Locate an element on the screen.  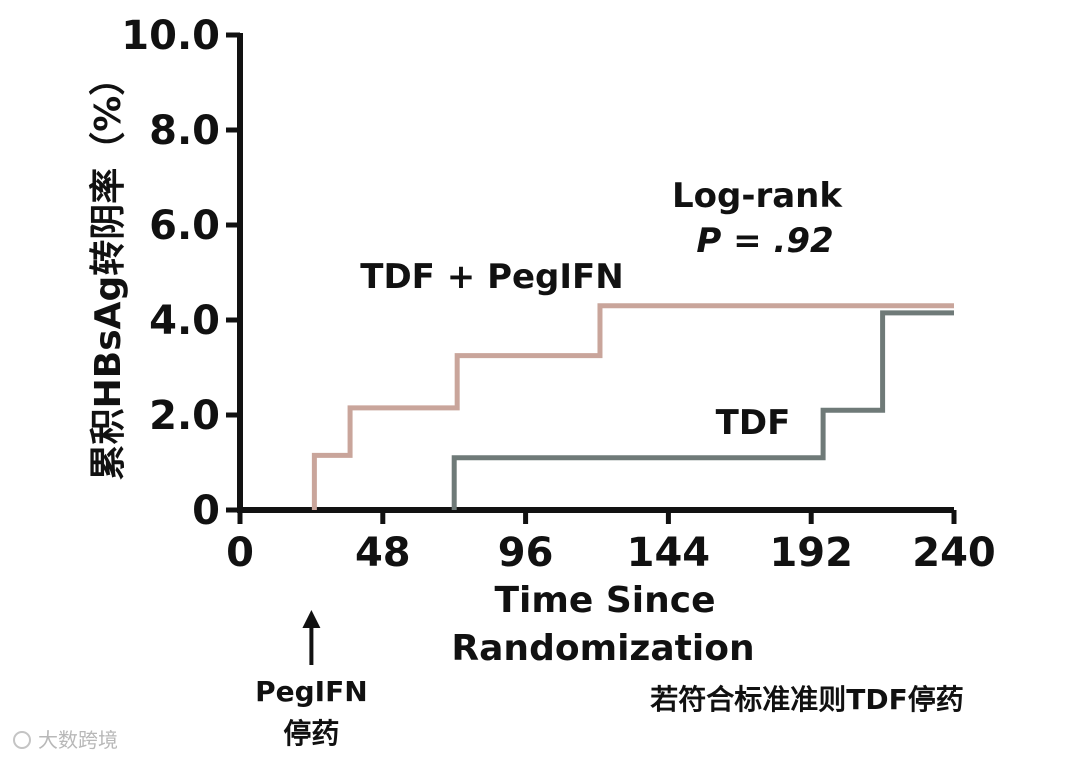
watermark-logo-icon is located at coordinates (22, 740).